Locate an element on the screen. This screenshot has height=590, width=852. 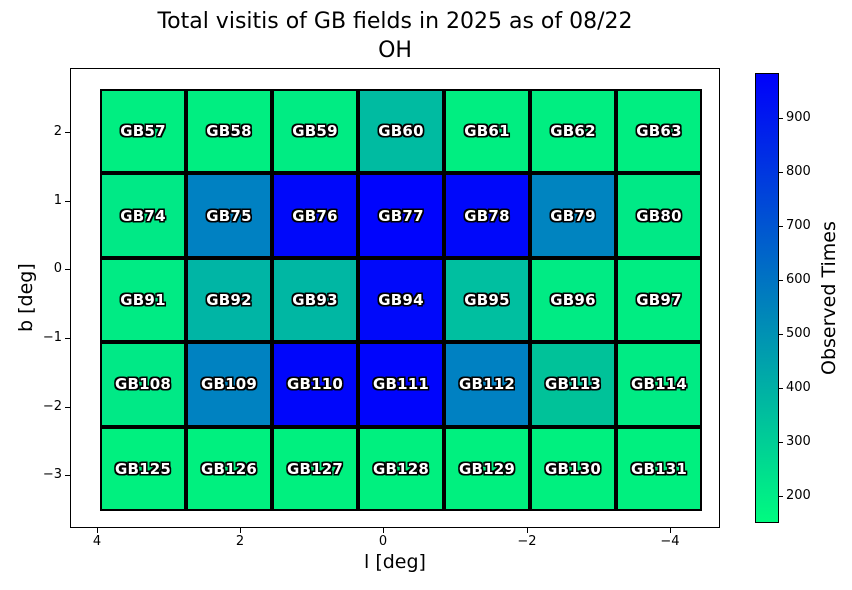
heatmap-cell-label: GB93 is located at coordinates (315, 299).